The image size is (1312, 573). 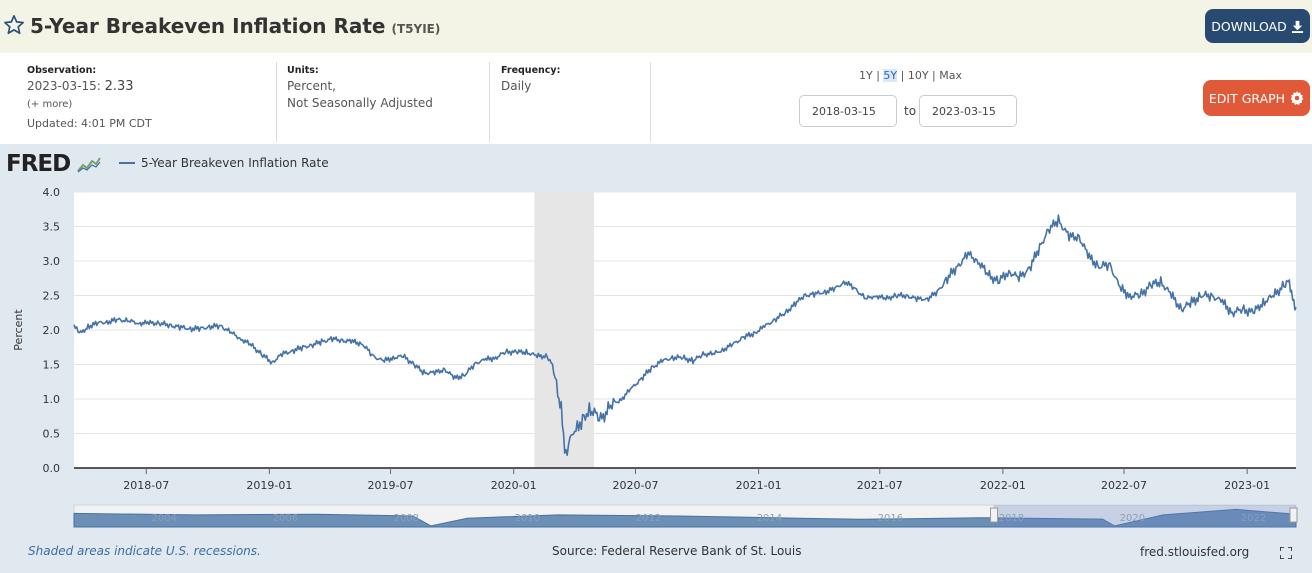 What do you see at coordinates (759, 485) in the screenshot?
I see `x-tick-label: 2021-01` at bounding box center [759, 485].